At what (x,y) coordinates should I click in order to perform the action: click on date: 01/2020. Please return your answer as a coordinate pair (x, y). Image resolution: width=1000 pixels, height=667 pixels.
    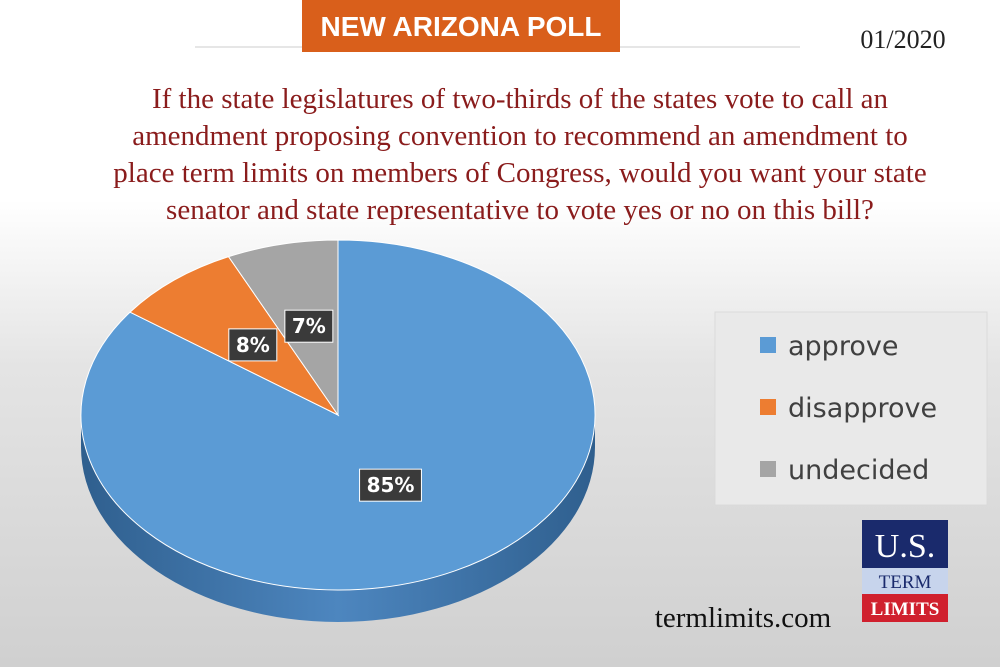
    Looking at the image, I should click on (902, 39).